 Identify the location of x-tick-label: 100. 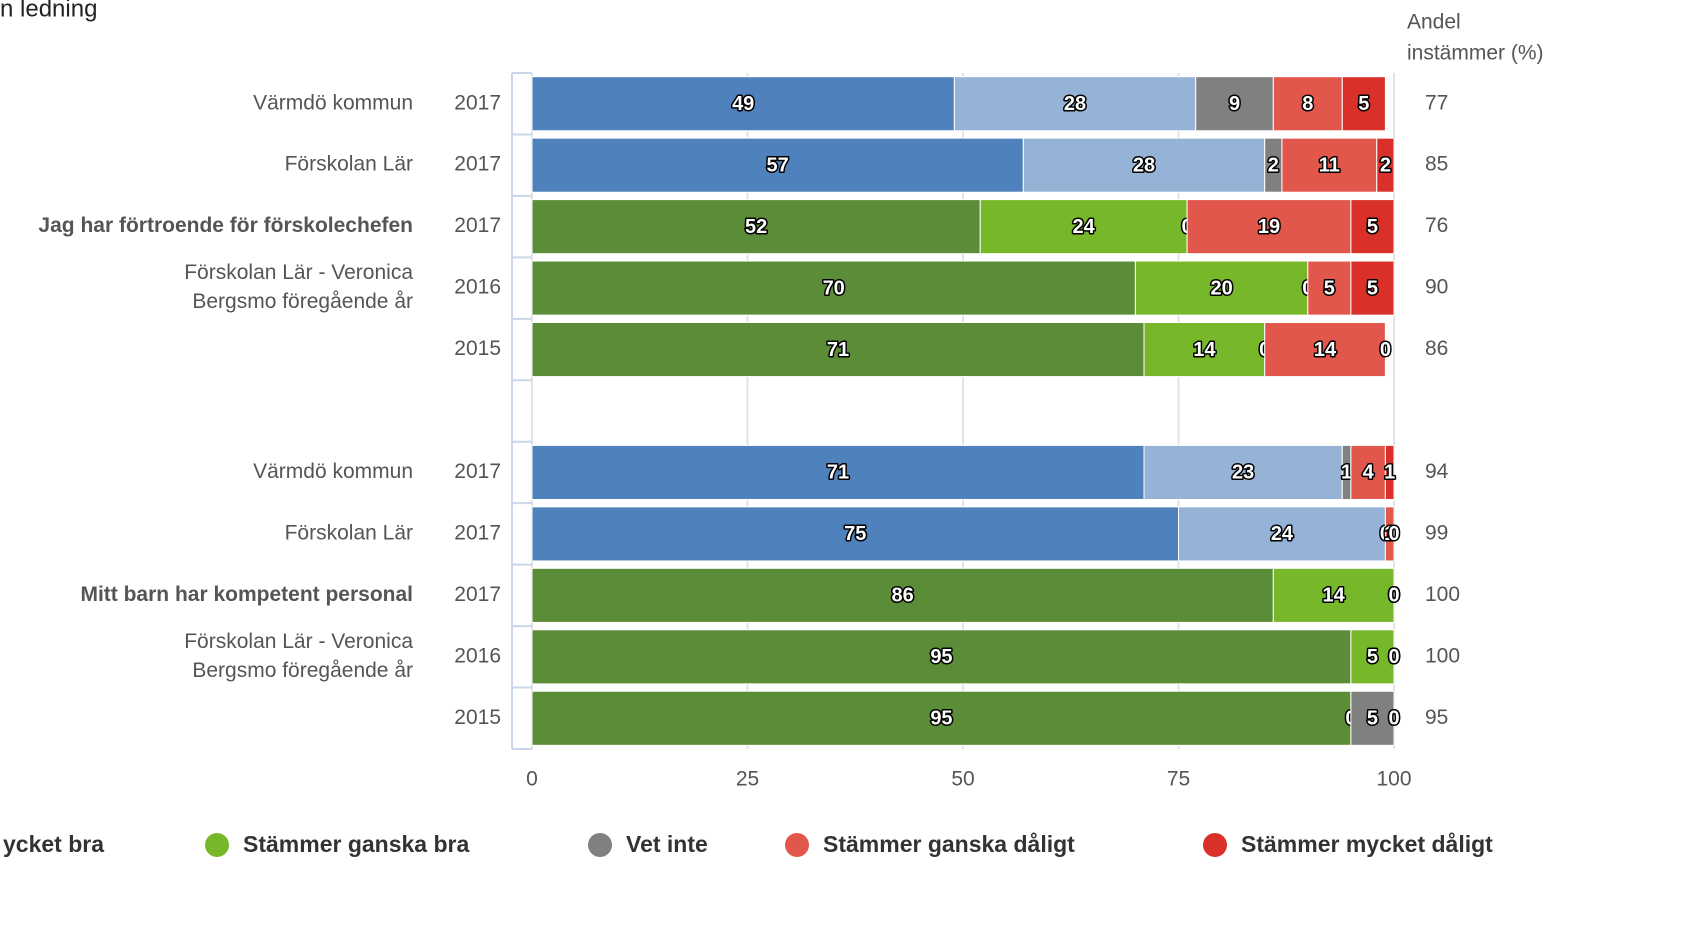
(1393, 779).